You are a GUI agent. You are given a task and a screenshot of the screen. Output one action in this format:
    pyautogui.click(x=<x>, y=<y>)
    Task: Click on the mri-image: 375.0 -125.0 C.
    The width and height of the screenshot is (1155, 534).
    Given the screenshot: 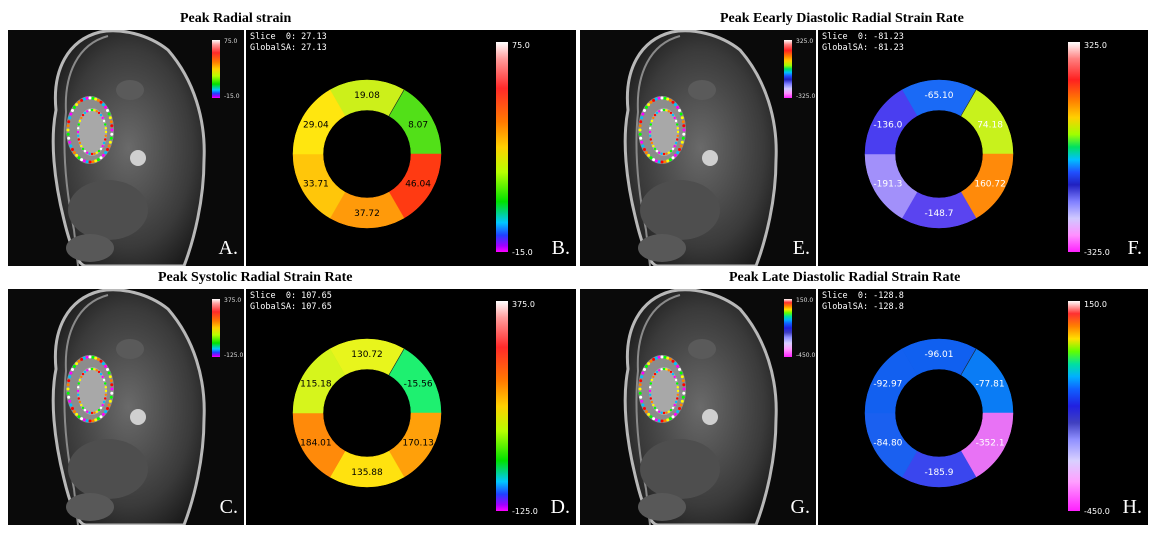 What is the action you would take?
    pyautogui.click(x=126, y=407)
    